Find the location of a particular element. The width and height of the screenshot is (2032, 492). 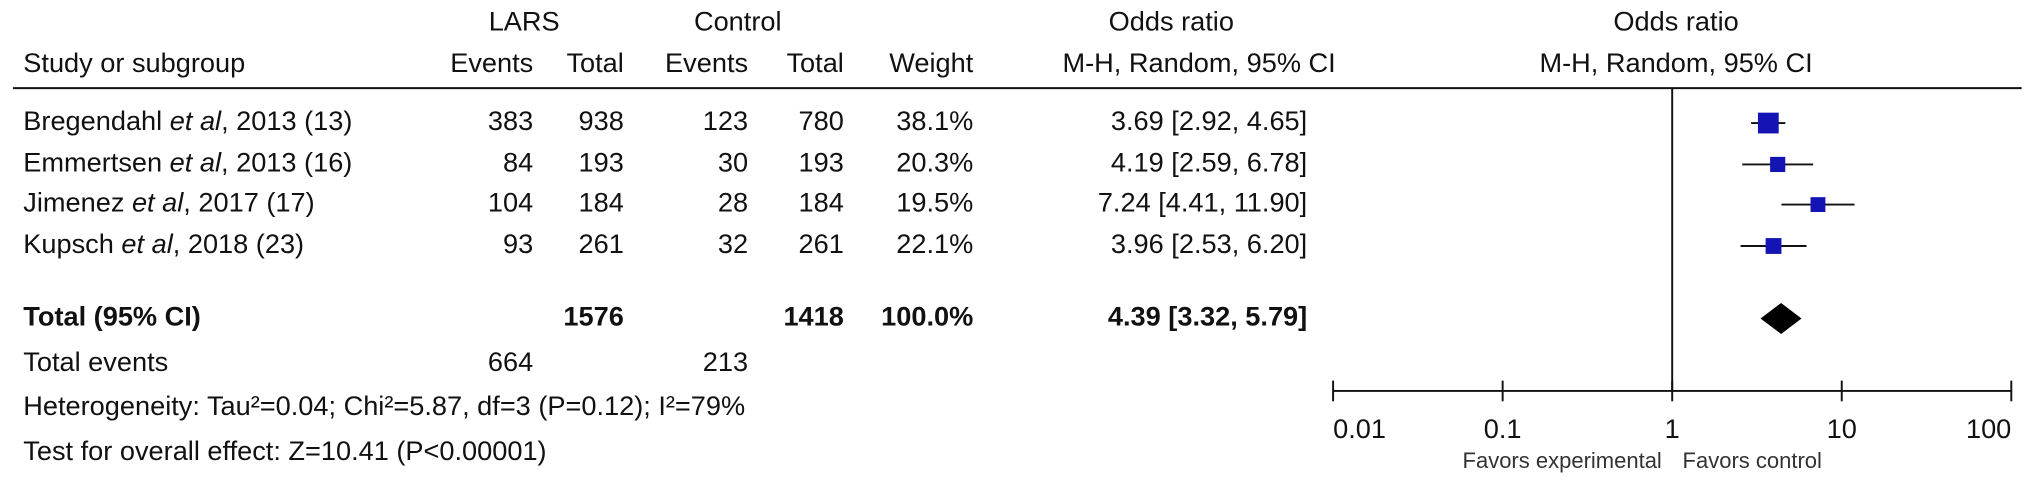

x-tick-label: 10 is located at coordinates (1842, 428).